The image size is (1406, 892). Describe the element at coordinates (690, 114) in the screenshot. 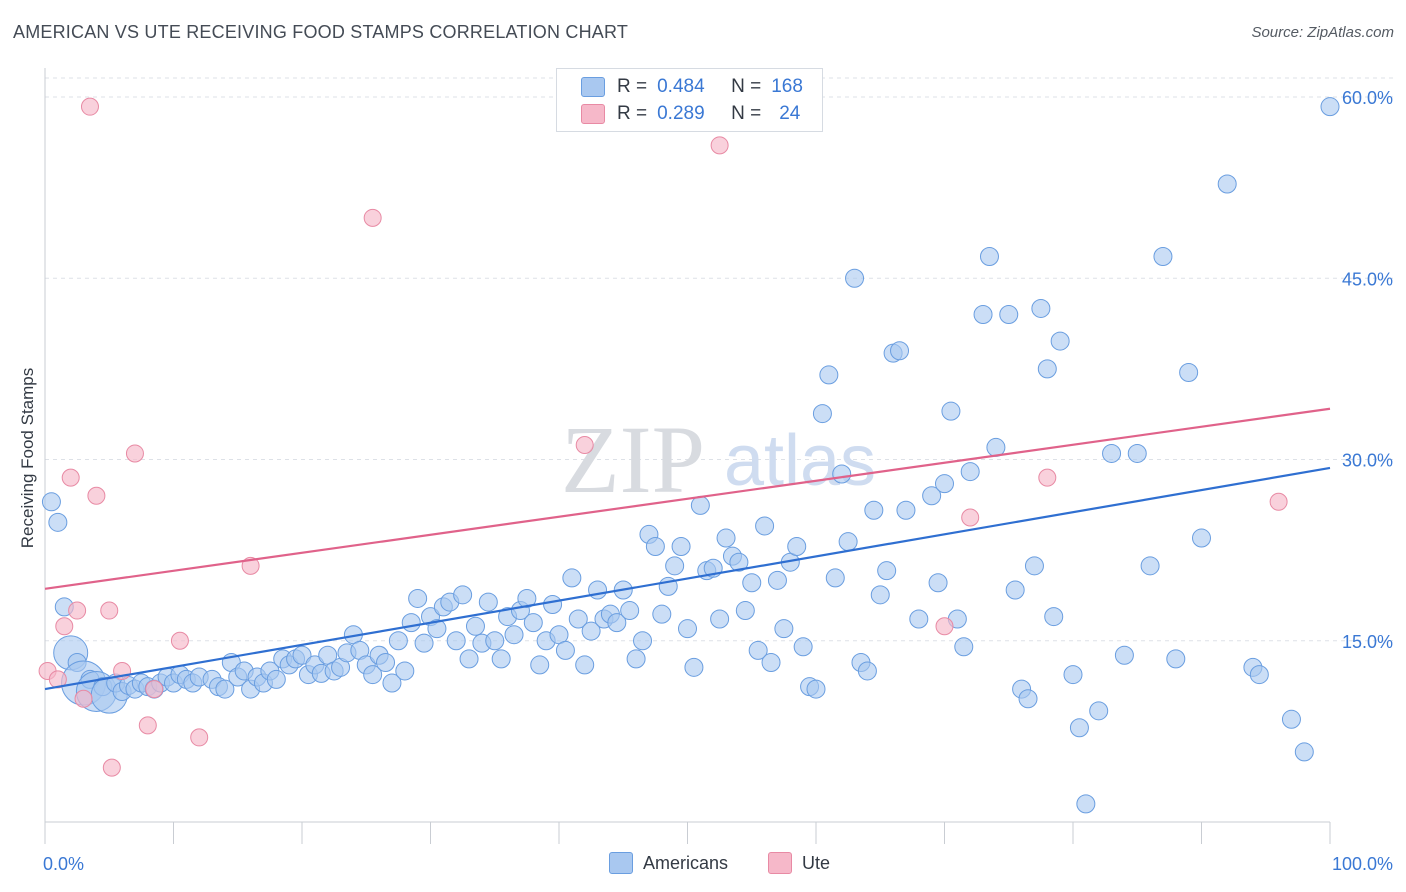

I see `legend-row-ute: R = 0.289 N = 24` at that location.